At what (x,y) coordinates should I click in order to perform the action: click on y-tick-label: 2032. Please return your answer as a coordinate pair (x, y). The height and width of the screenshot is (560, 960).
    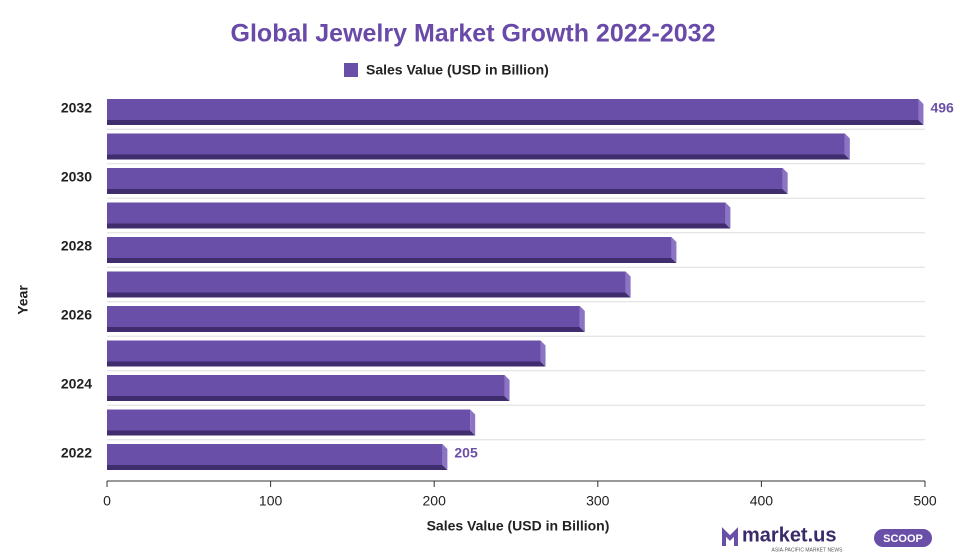
    Looking at the image, I should click on (76, 108).